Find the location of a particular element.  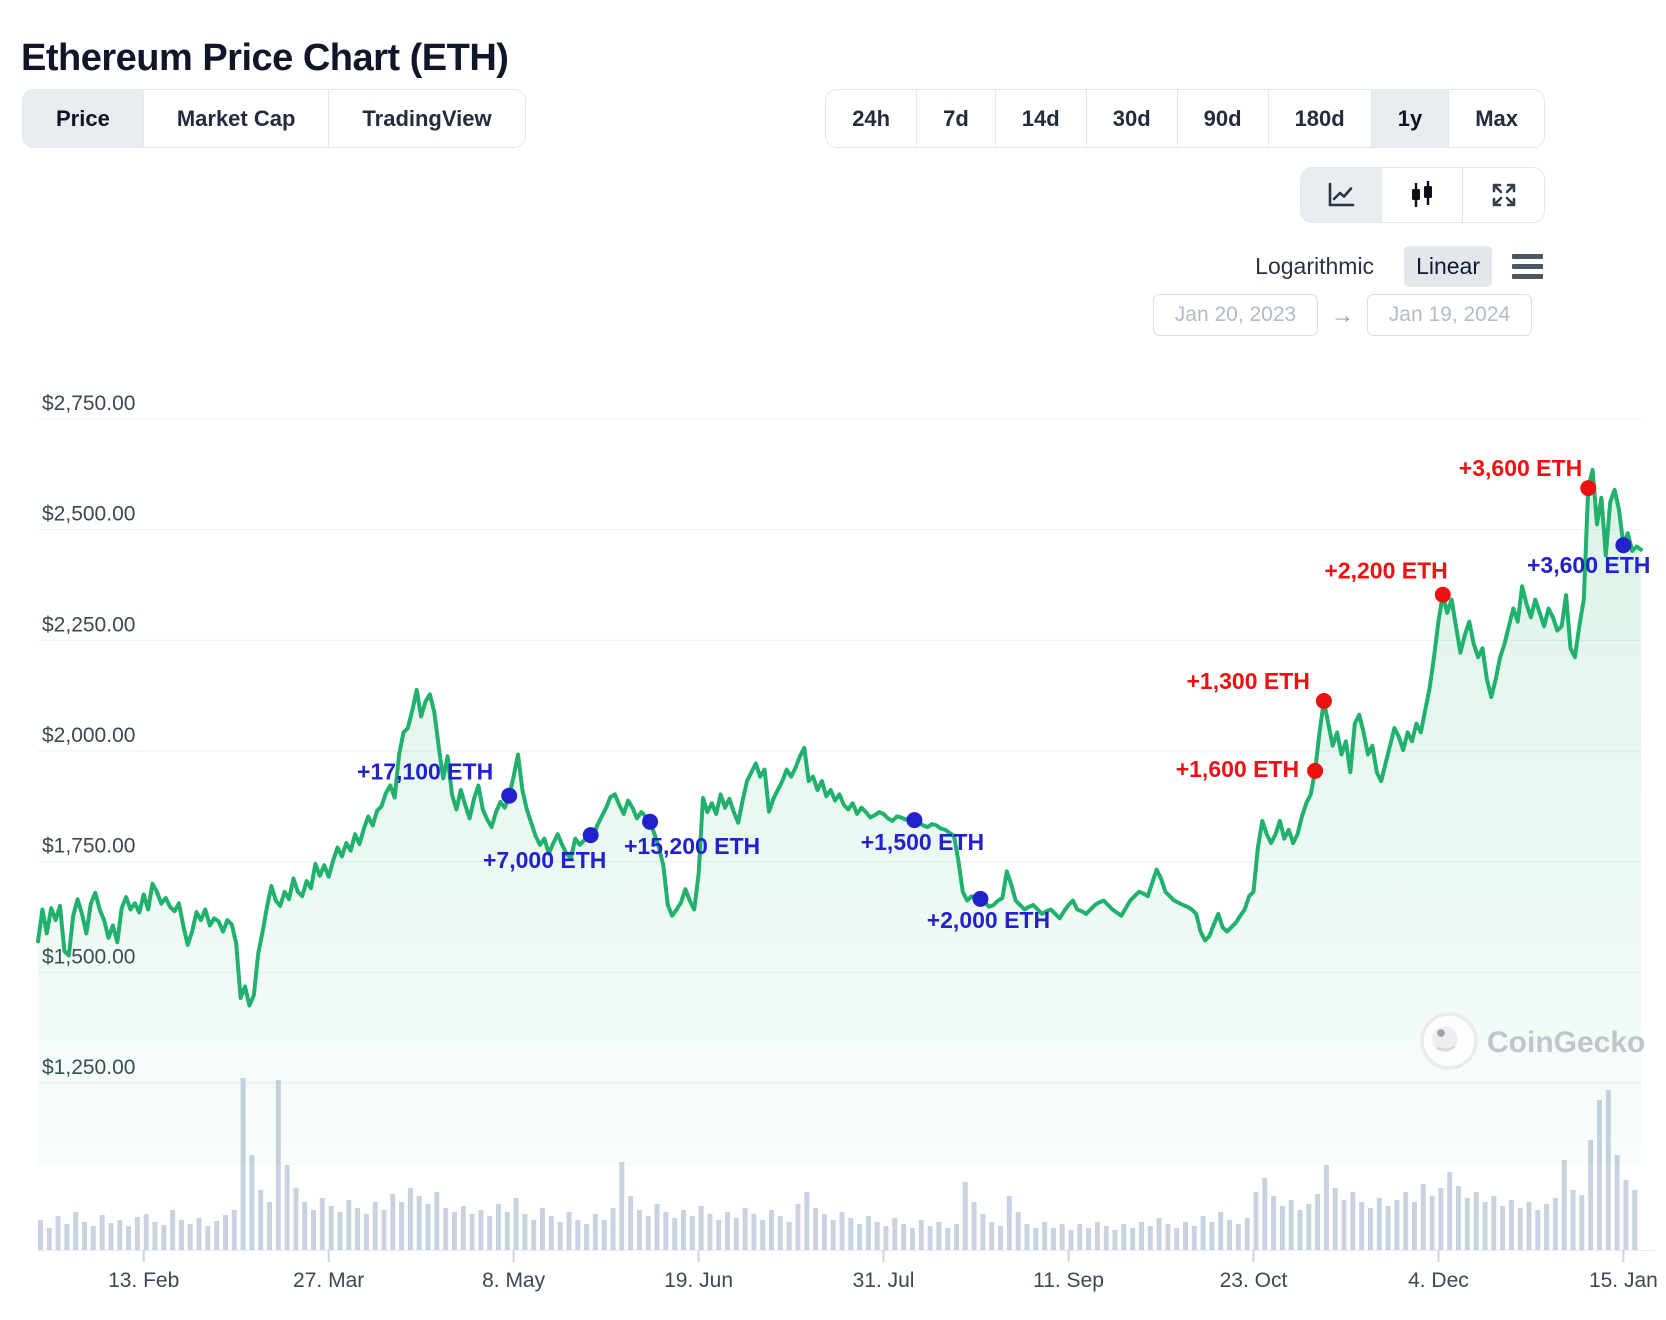

tab-price: Price is located at coordinates (83, 118).